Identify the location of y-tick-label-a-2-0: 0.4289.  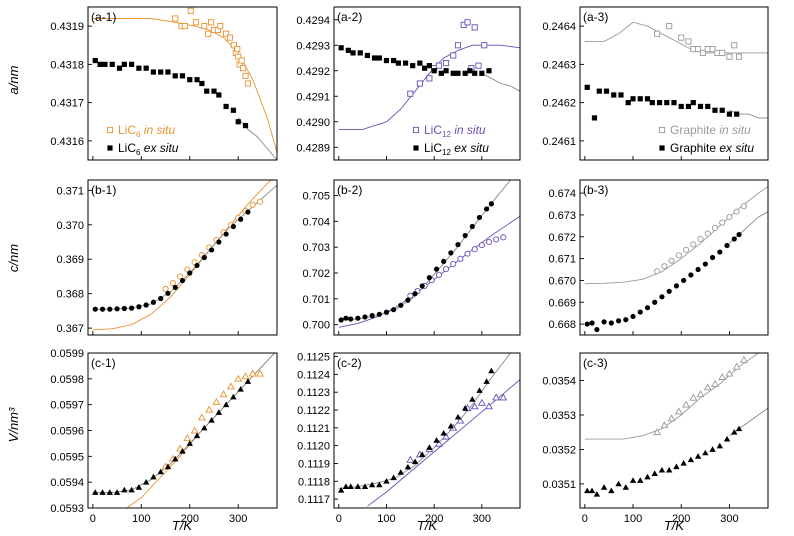
(313, 148).